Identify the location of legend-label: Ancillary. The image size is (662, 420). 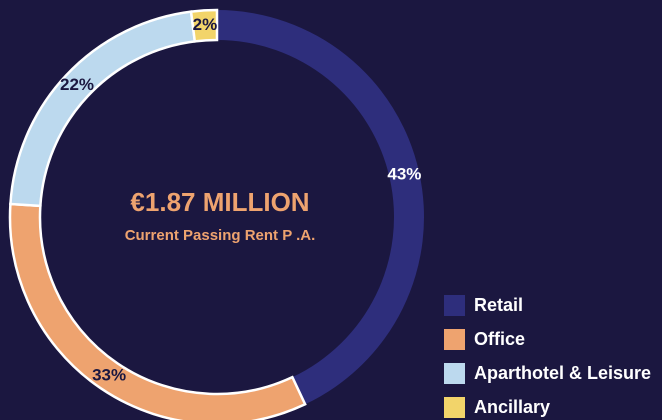
(512, 407).